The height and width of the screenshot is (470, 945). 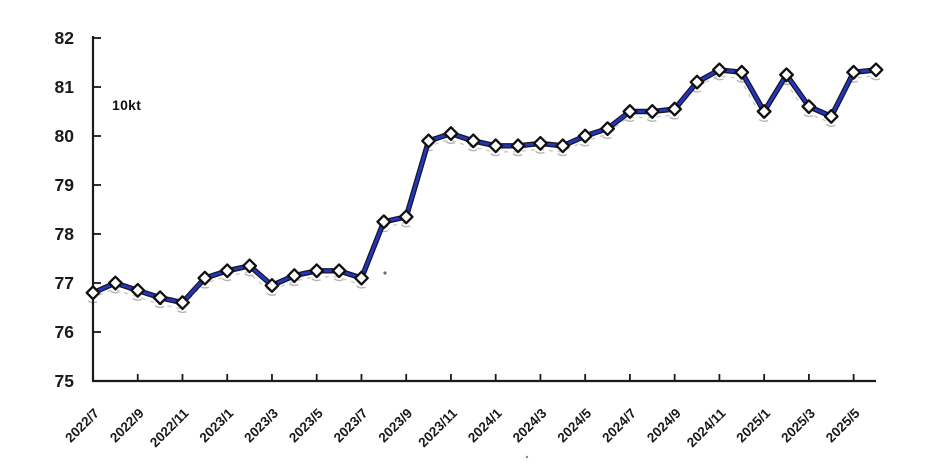 What do you see at coordinates (437, 427) in the screenshot?
I see `x-tick-label: 2023/11` at bounding box center [437, 427].